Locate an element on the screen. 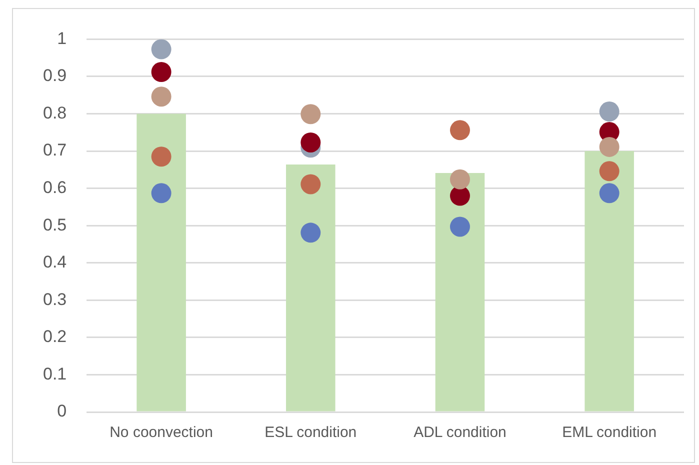 The height and width of the screenshot is (465, 699). y-tick-label: 1 is located at coordinates (62, 38).